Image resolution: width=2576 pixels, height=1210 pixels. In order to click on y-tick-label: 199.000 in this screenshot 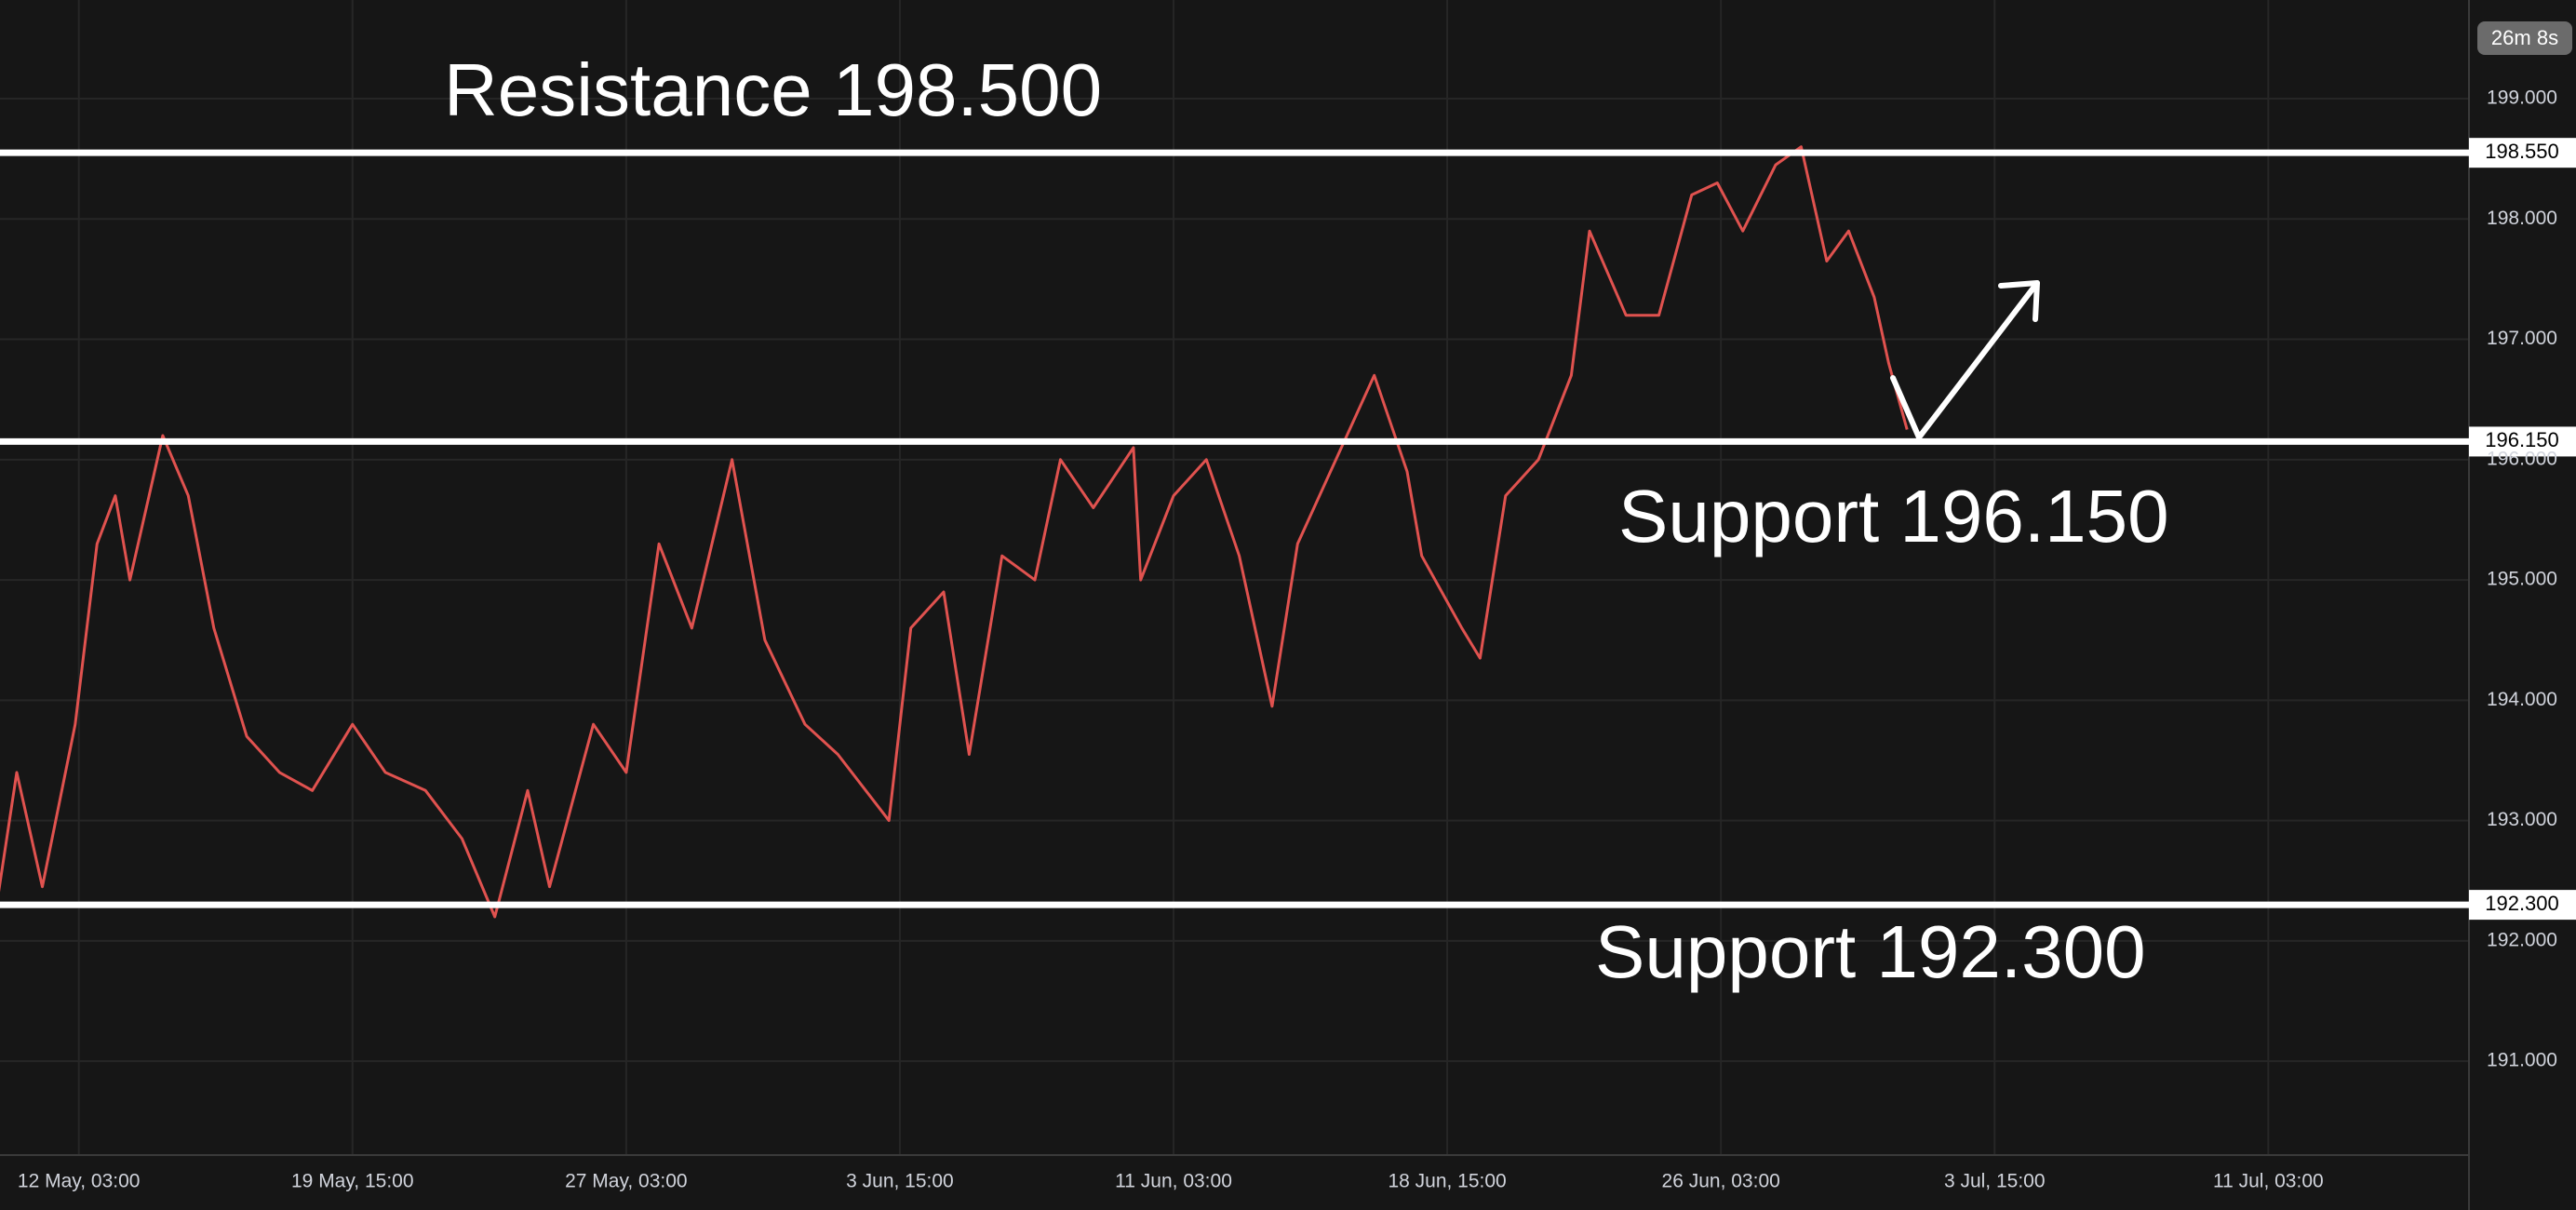, I will do `click(2522, 98)`.